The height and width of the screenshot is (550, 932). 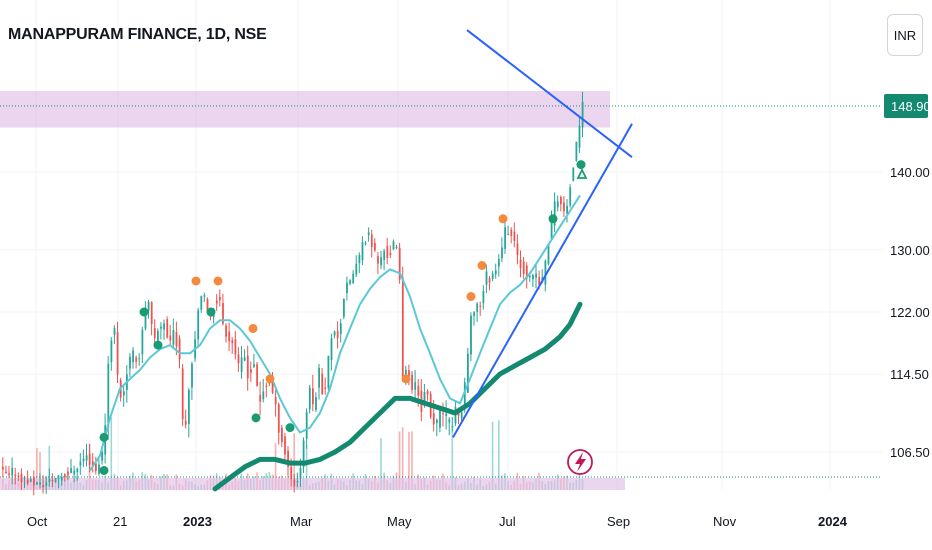 I want to click on currency-button: INR, so click(x=905, y=35).